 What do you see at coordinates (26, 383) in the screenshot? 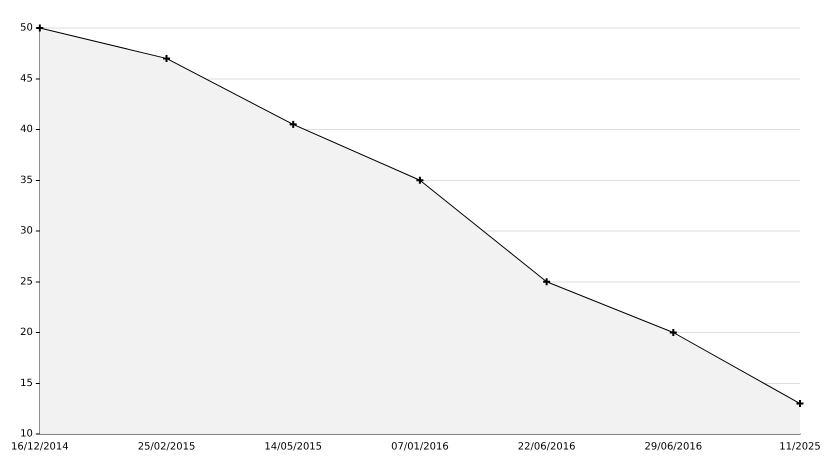
I see `y-tick-label: 15` at bounding box center [26, 383].